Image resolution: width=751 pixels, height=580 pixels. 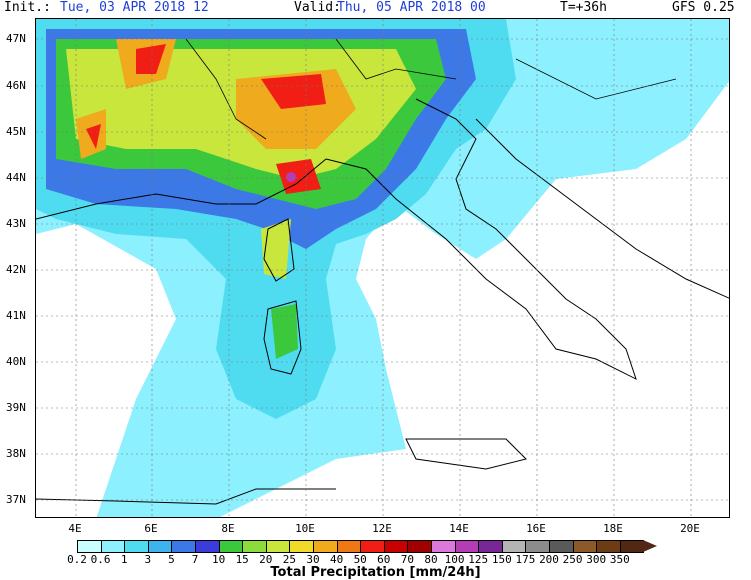 I want to click on colorbar-level-label: 40, so click(x=336, y=559).